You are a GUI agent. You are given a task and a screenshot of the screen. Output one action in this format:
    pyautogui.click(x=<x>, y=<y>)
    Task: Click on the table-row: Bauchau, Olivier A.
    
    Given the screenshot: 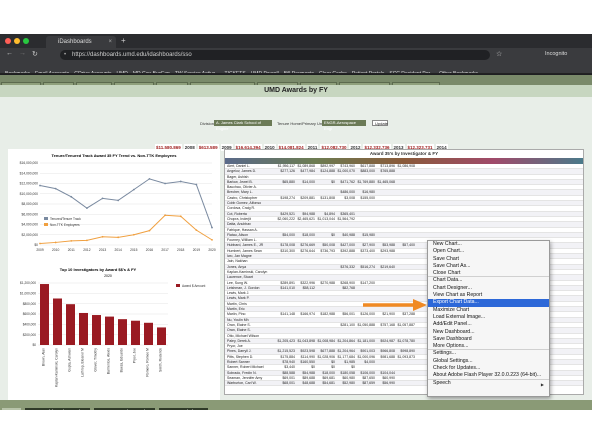 What is the action you would take?
    pyautogui.click(x=404, y=188)
    